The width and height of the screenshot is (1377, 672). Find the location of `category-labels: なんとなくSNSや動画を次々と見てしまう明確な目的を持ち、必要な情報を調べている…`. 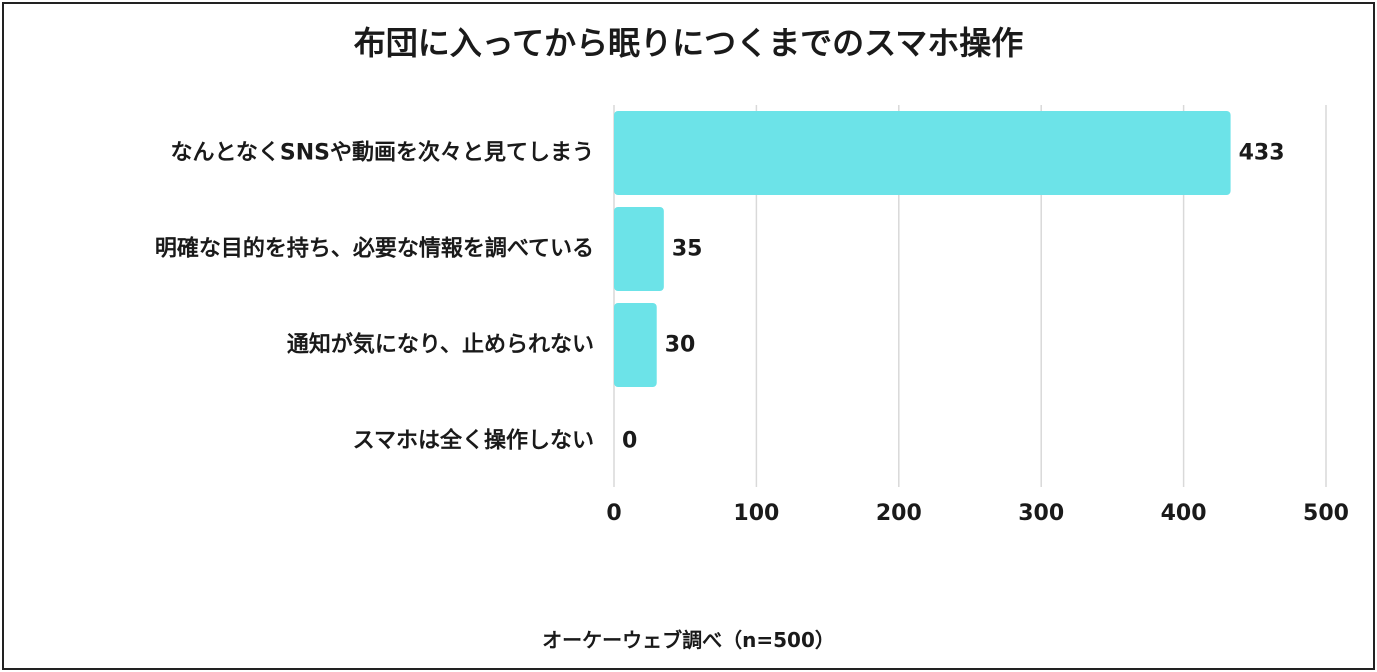

category-labels: なんとなくSNSや動画を次々と見てしまう明確な目的を持ち、必要な情報を調べている… is located at coordinates (374, 297).